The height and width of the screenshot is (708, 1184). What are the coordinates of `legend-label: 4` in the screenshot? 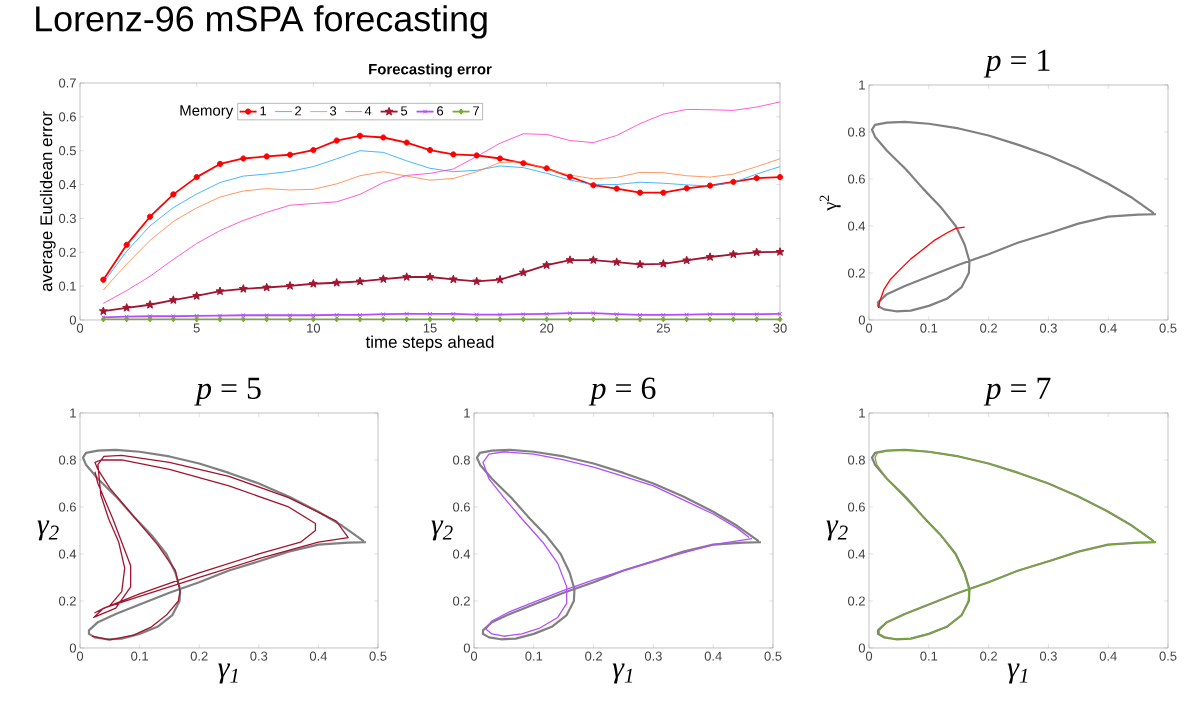 It's located at (368, 111).